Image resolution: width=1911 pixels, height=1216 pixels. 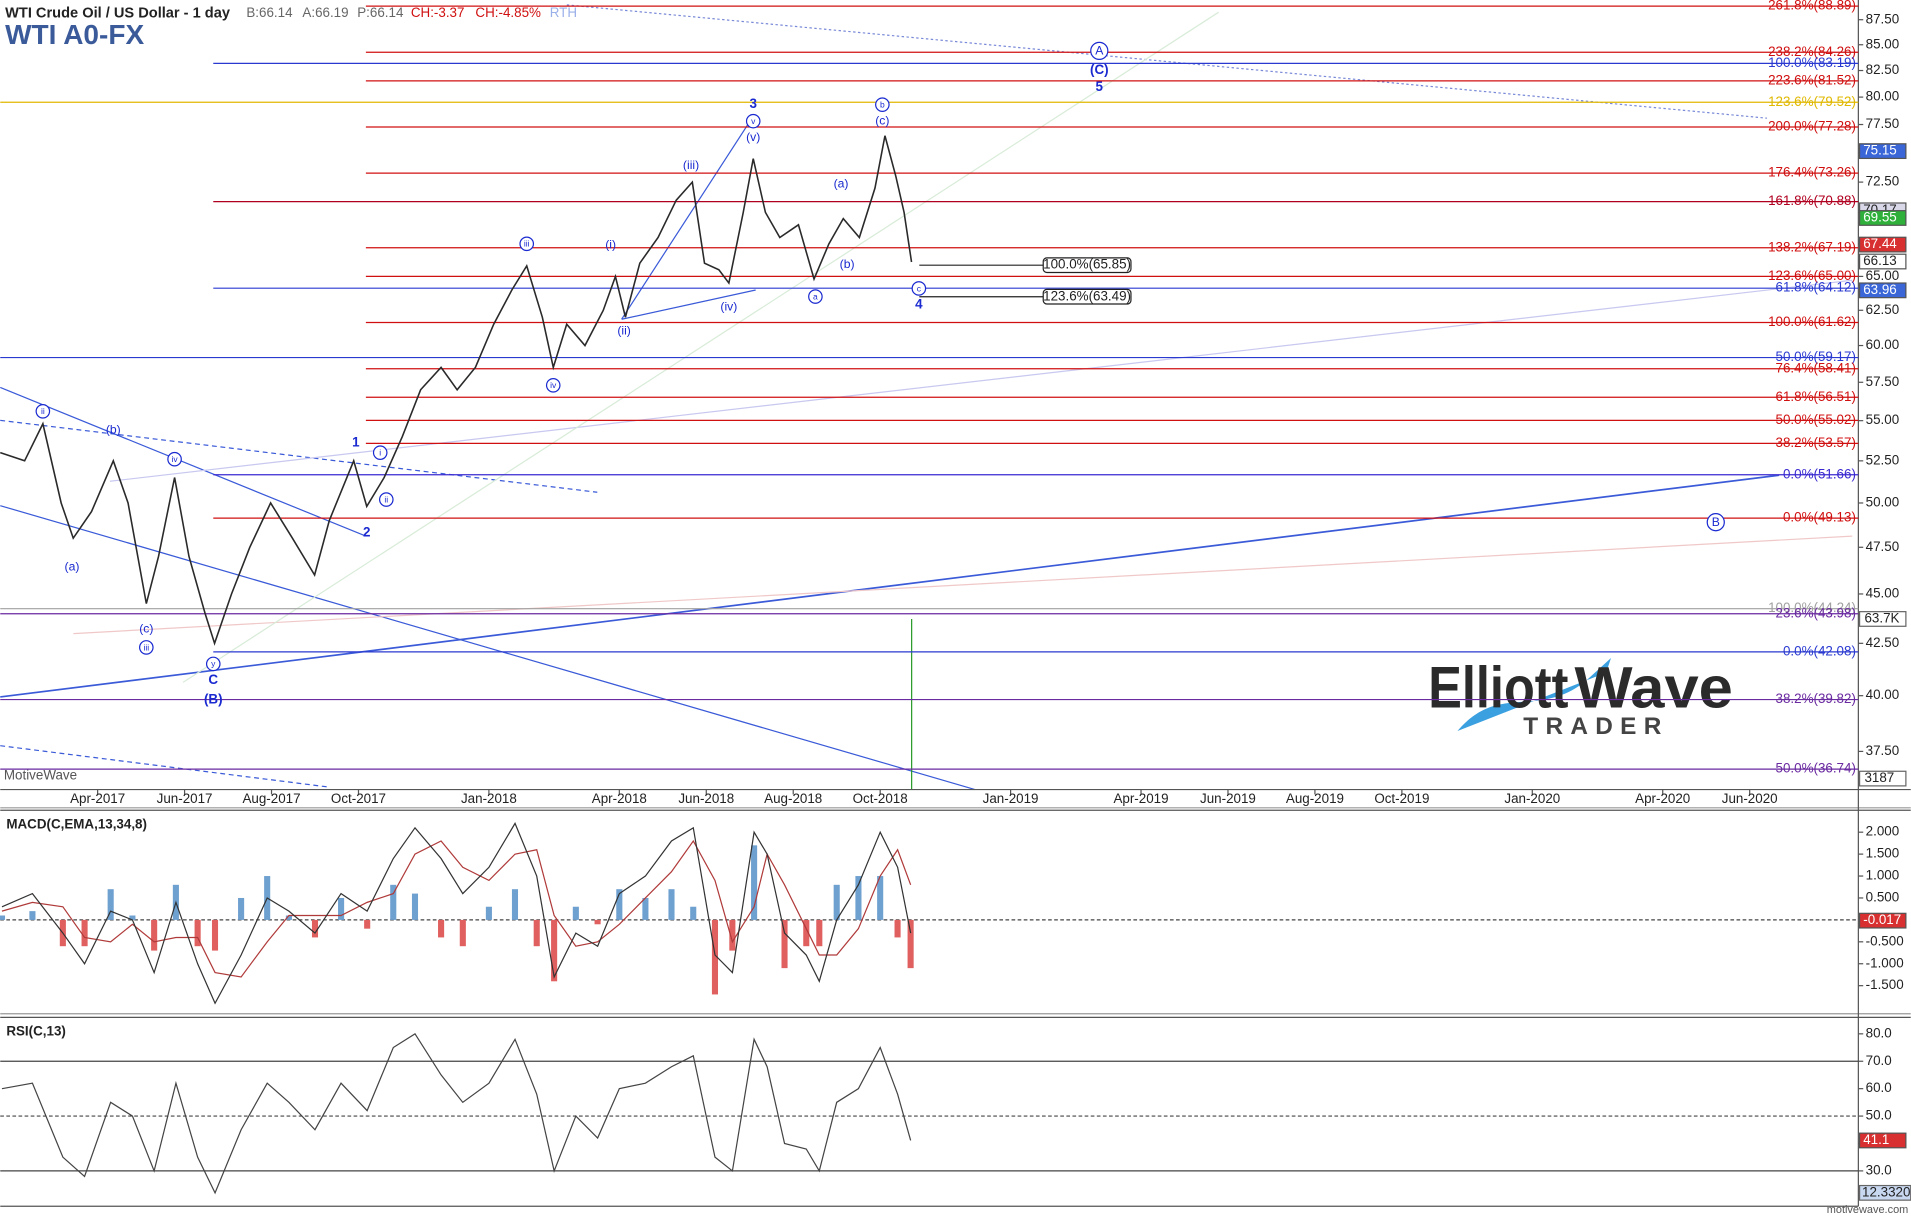 I want to click on y-tick-label: 77.50, so click(x=1883, y=123).